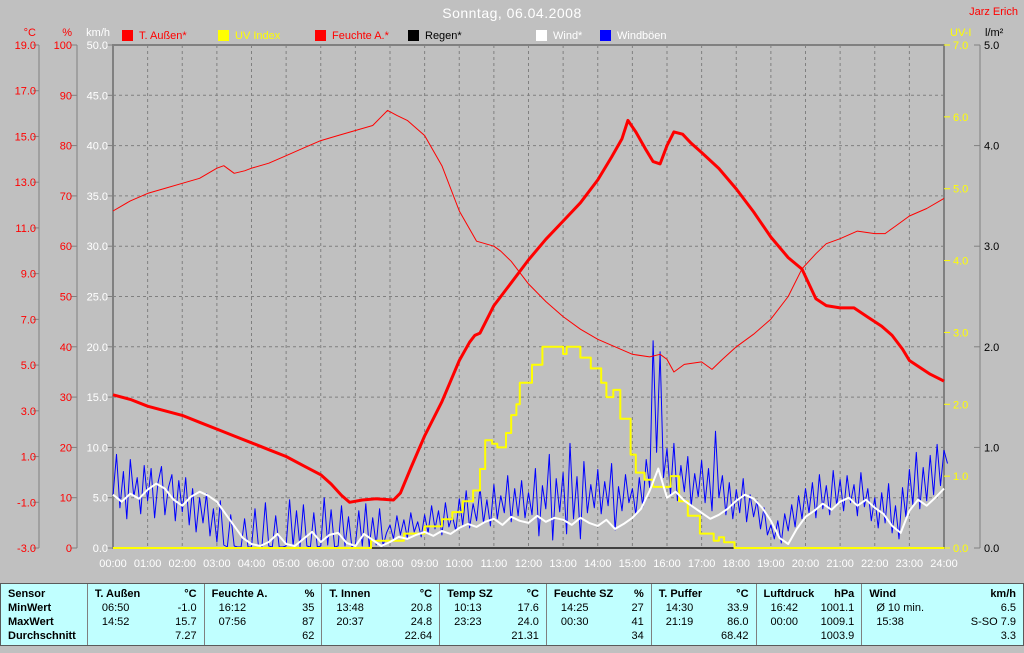  What do you see at coordinates (418, 636) in the screenshot?
I see `stat-value: 22.64` at bounding box center [418, 636].